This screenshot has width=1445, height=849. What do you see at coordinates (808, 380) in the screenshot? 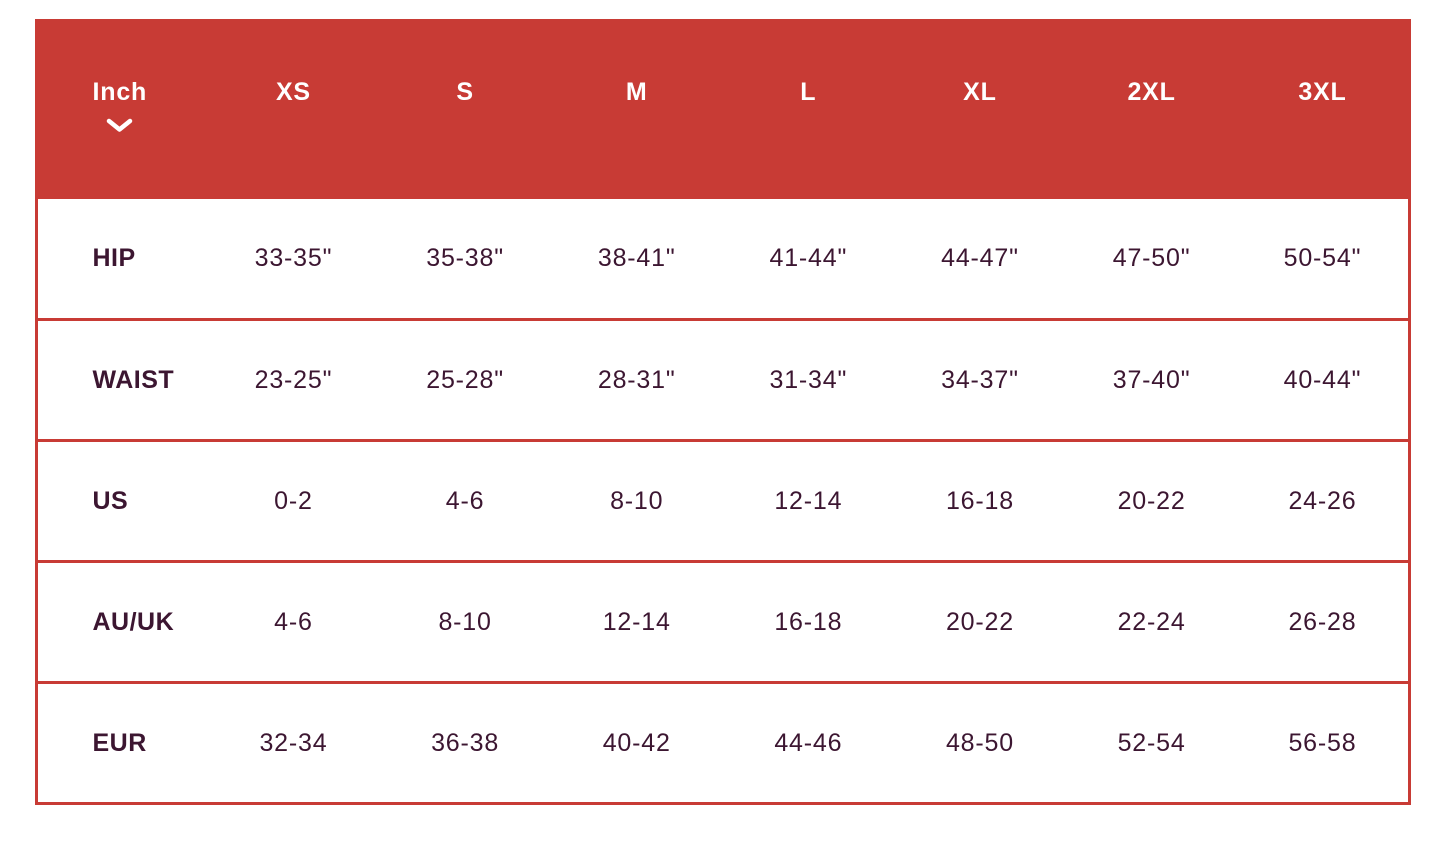
I see `size-value-cell: 31-34"` at bounding box center [808, 380].